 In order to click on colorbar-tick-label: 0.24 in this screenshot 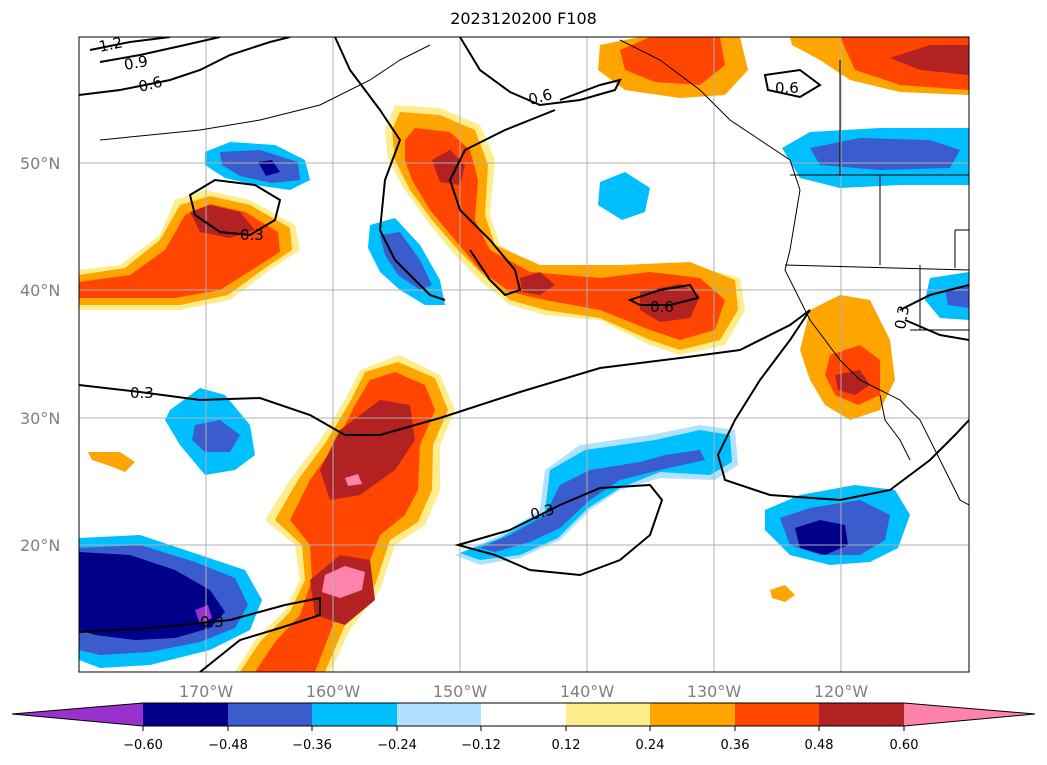, I will do `click(650, 745)`.